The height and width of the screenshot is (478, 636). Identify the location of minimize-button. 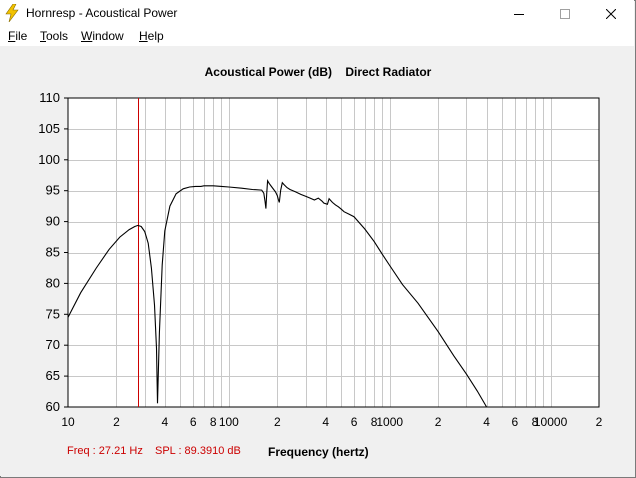
(519, 13).